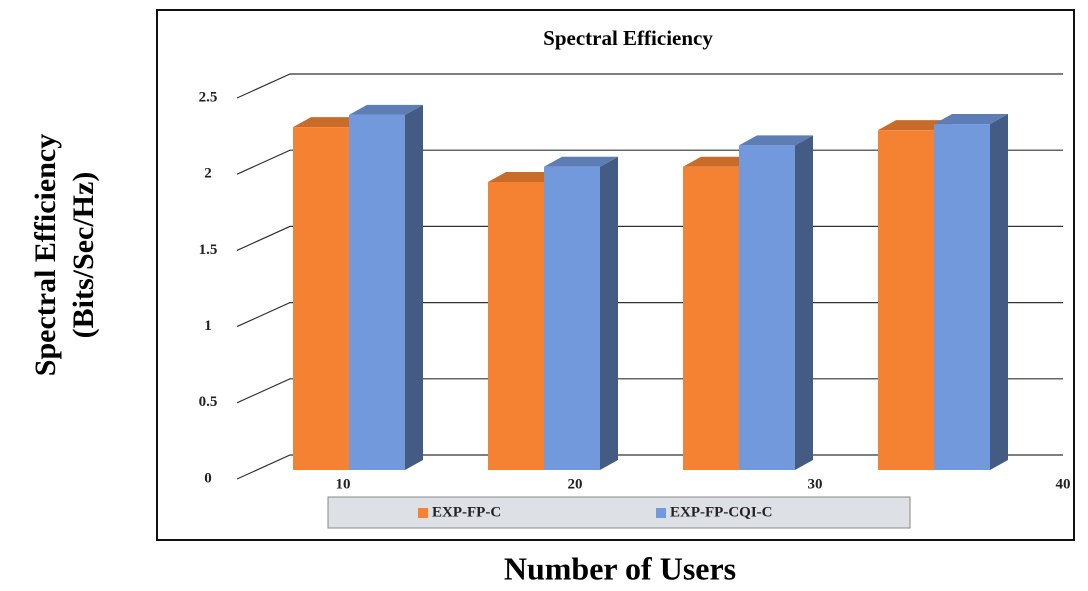 Image resolution: width=1088 pixels, height=591 pixels. I want to click on y-tick-label: 2.5, so click(208, 97).